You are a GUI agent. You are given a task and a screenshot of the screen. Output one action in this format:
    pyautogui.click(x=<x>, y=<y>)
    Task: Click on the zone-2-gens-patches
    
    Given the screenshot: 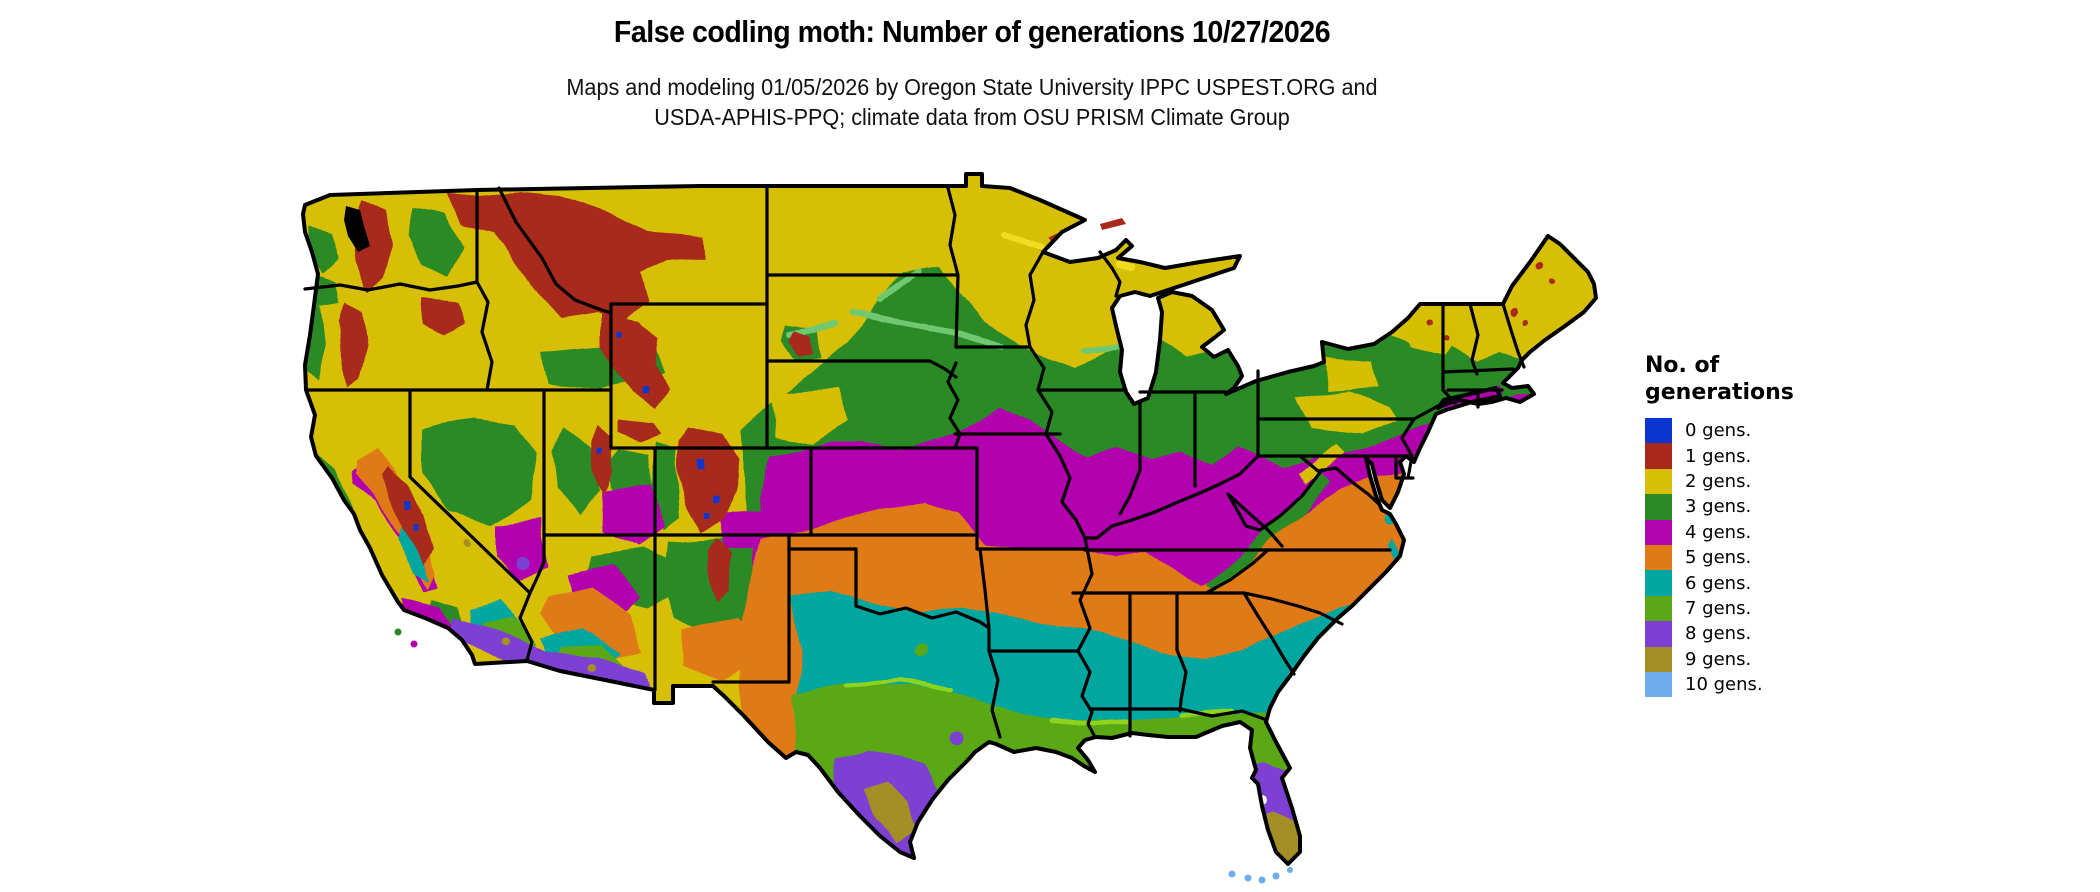 What is the action you would take?
    pyautogui.click(x=1117, y=398)
    